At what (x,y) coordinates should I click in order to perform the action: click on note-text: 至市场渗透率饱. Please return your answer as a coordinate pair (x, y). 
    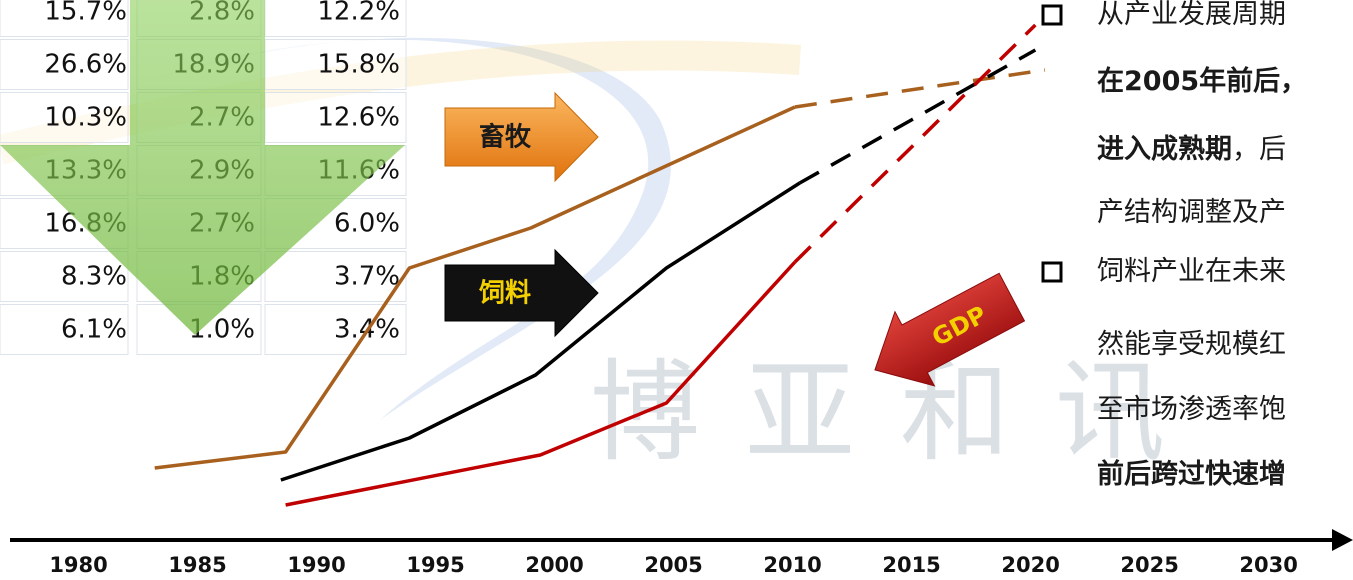
    Looking at the image, I should click on (1191, 409).